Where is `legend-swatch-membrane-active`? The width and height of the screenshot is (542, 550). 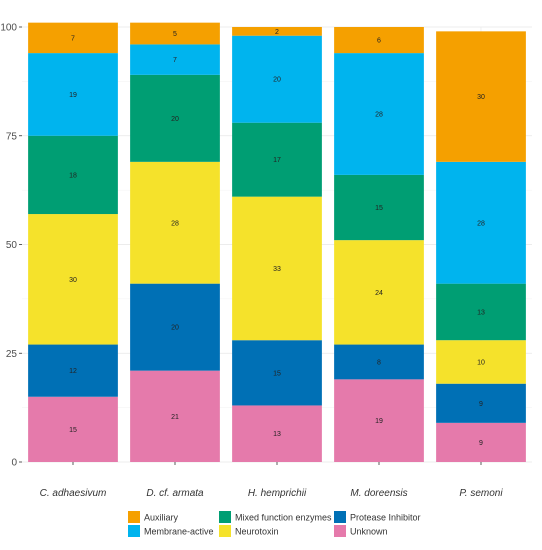 legend-swatch-membrane-active is located at coordinates (134, 531).